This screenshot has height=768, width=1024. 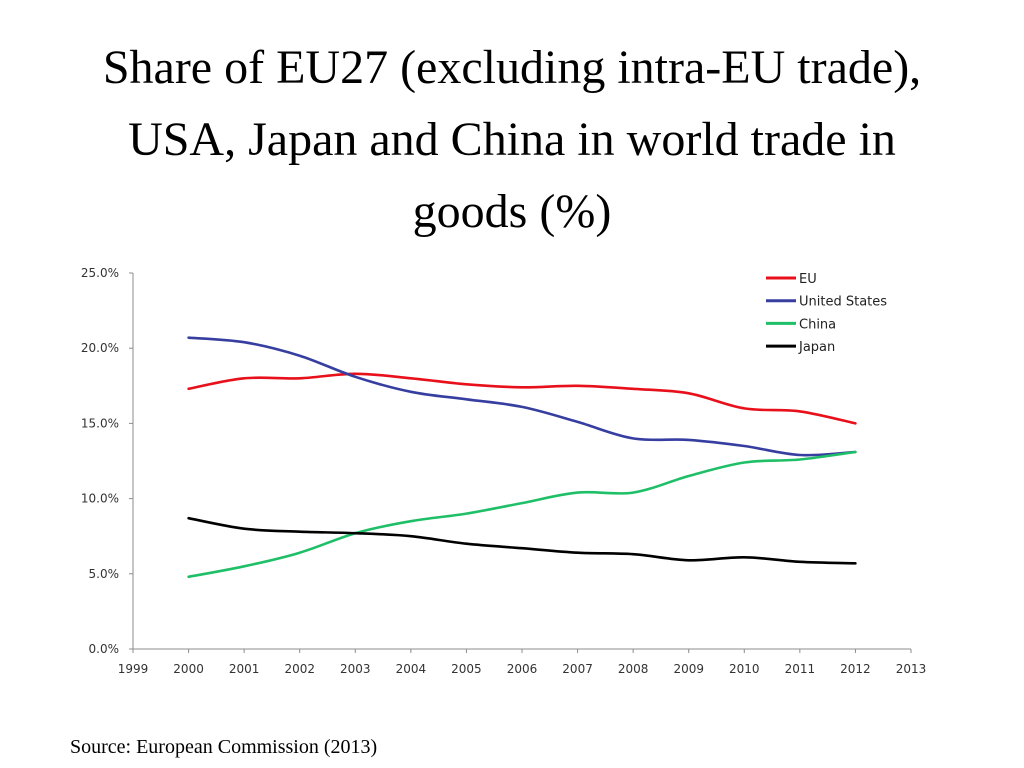 I want to click on x-tick-label: 2007, so click(x=577, y=669).